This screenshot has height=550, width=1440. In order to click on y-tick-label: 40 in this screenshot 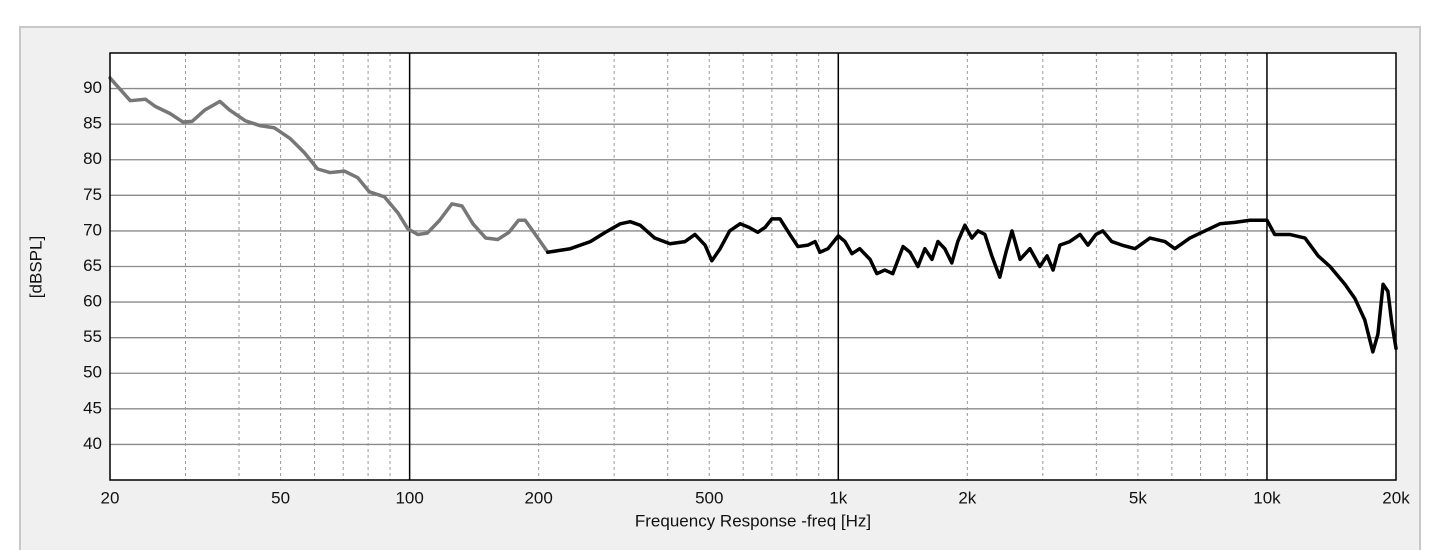, I will do `click(92, 443)`.